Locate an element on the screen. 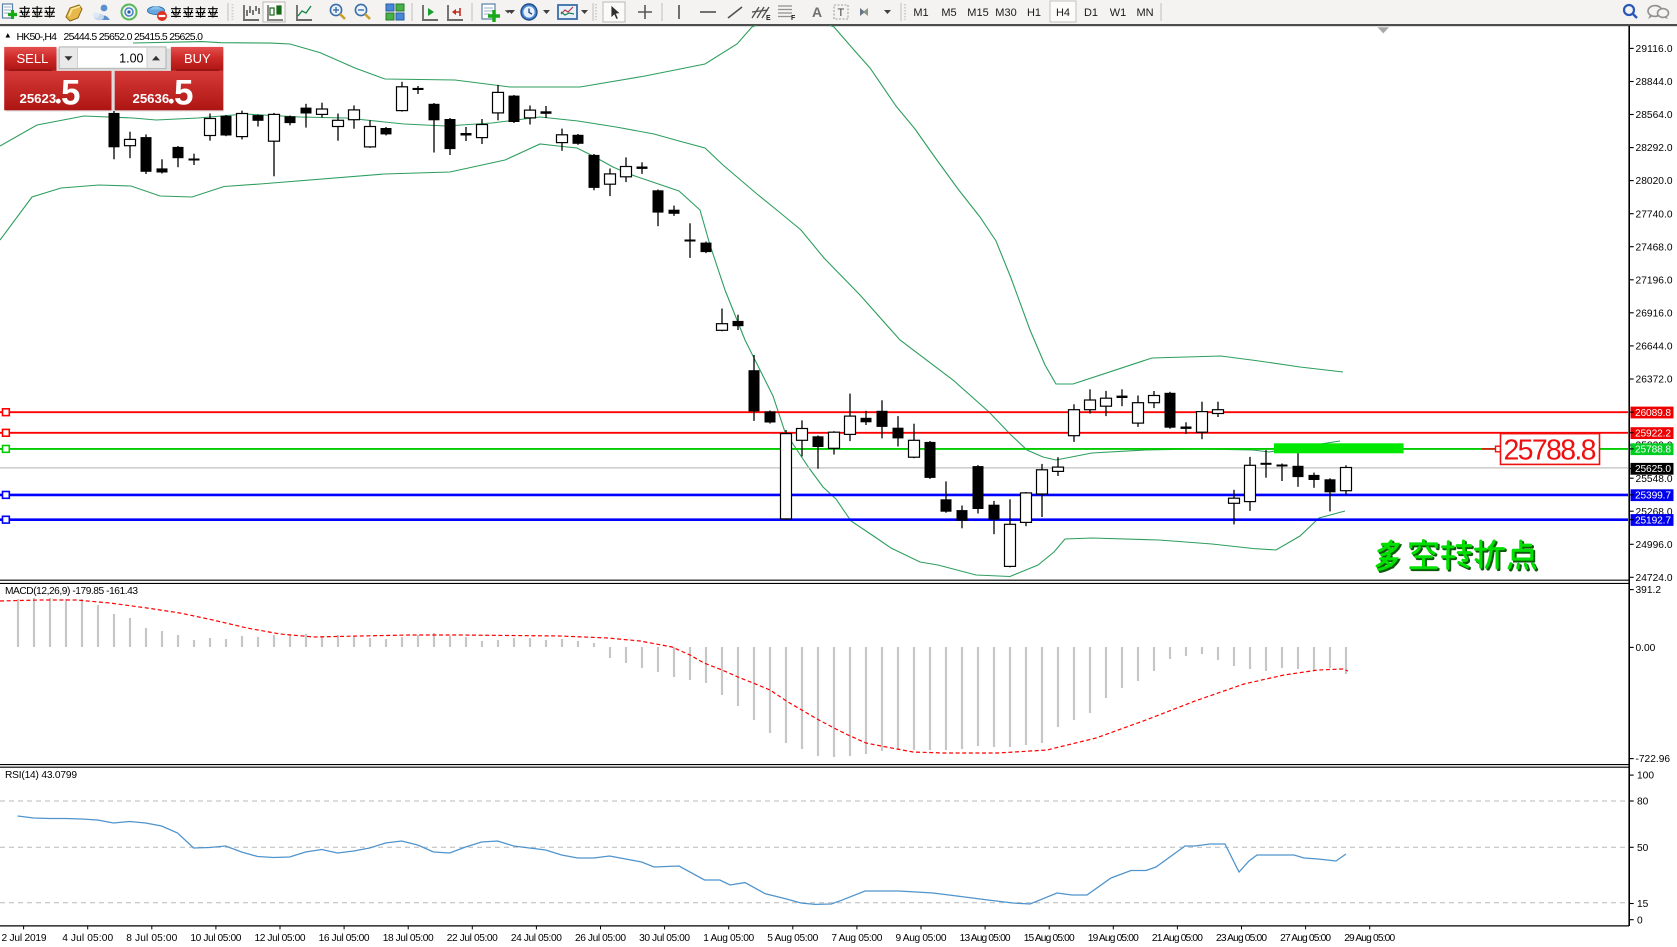 The image size is (1677, 947). svg-text: 16 Jul 05:00 is located at coordinates (344, 938).